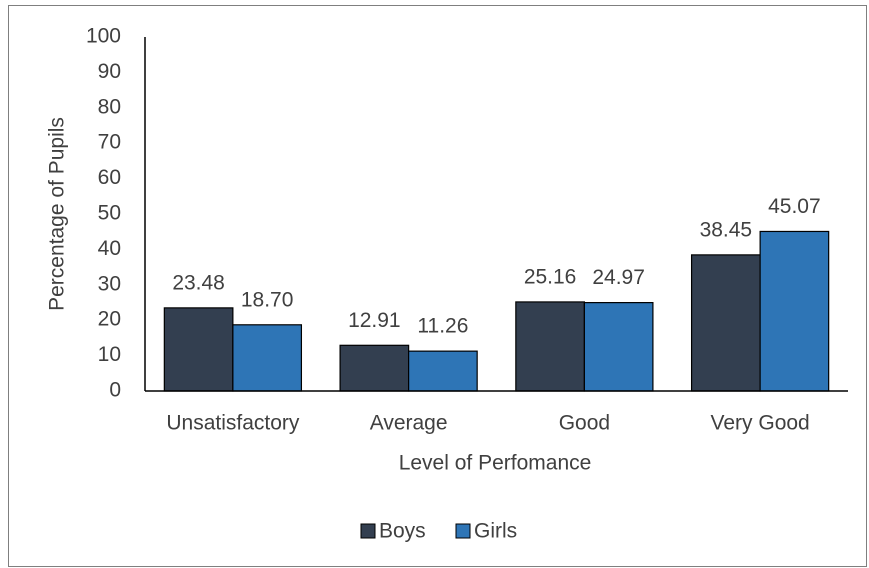 The height and width of the screenshot is (568, 869). What do you see at coordinates (409, 423) in the screenshot?
I see `x-tick-label: Average` at bounding box center [409, 423].